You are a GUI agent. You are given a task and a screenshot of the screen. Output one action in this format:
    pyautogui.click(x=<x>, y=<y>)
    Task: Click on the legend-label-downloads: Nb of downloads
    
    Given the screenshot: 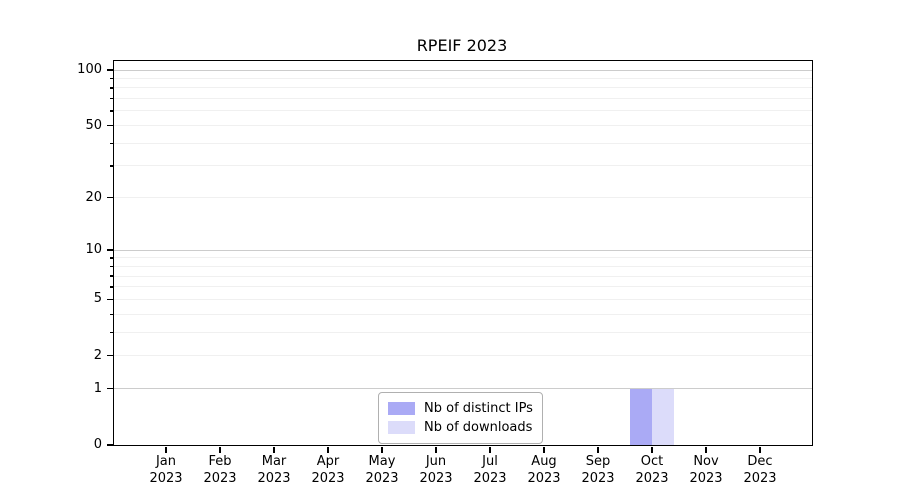 What is the action you would take?
    pyautogui.click(x=478, y=427)
    